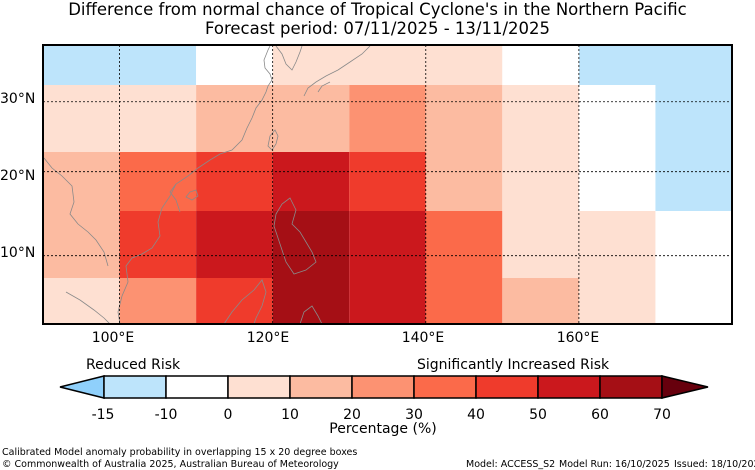 The image size is (755, 470). Describe the element at coordinates (228, 415) in the screenshot. I see `cbar-tick-label: 0` at that location.